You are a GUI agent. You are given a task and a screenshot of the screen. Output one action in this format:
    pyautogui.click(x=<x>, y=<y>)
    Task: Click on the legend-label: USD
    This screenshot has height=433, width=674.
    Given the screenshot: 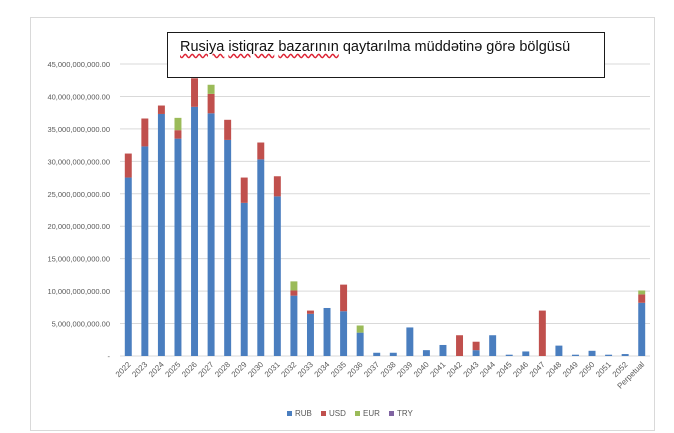 What is the action you would take?
    pyautogui.click(x=337, y=413)
    